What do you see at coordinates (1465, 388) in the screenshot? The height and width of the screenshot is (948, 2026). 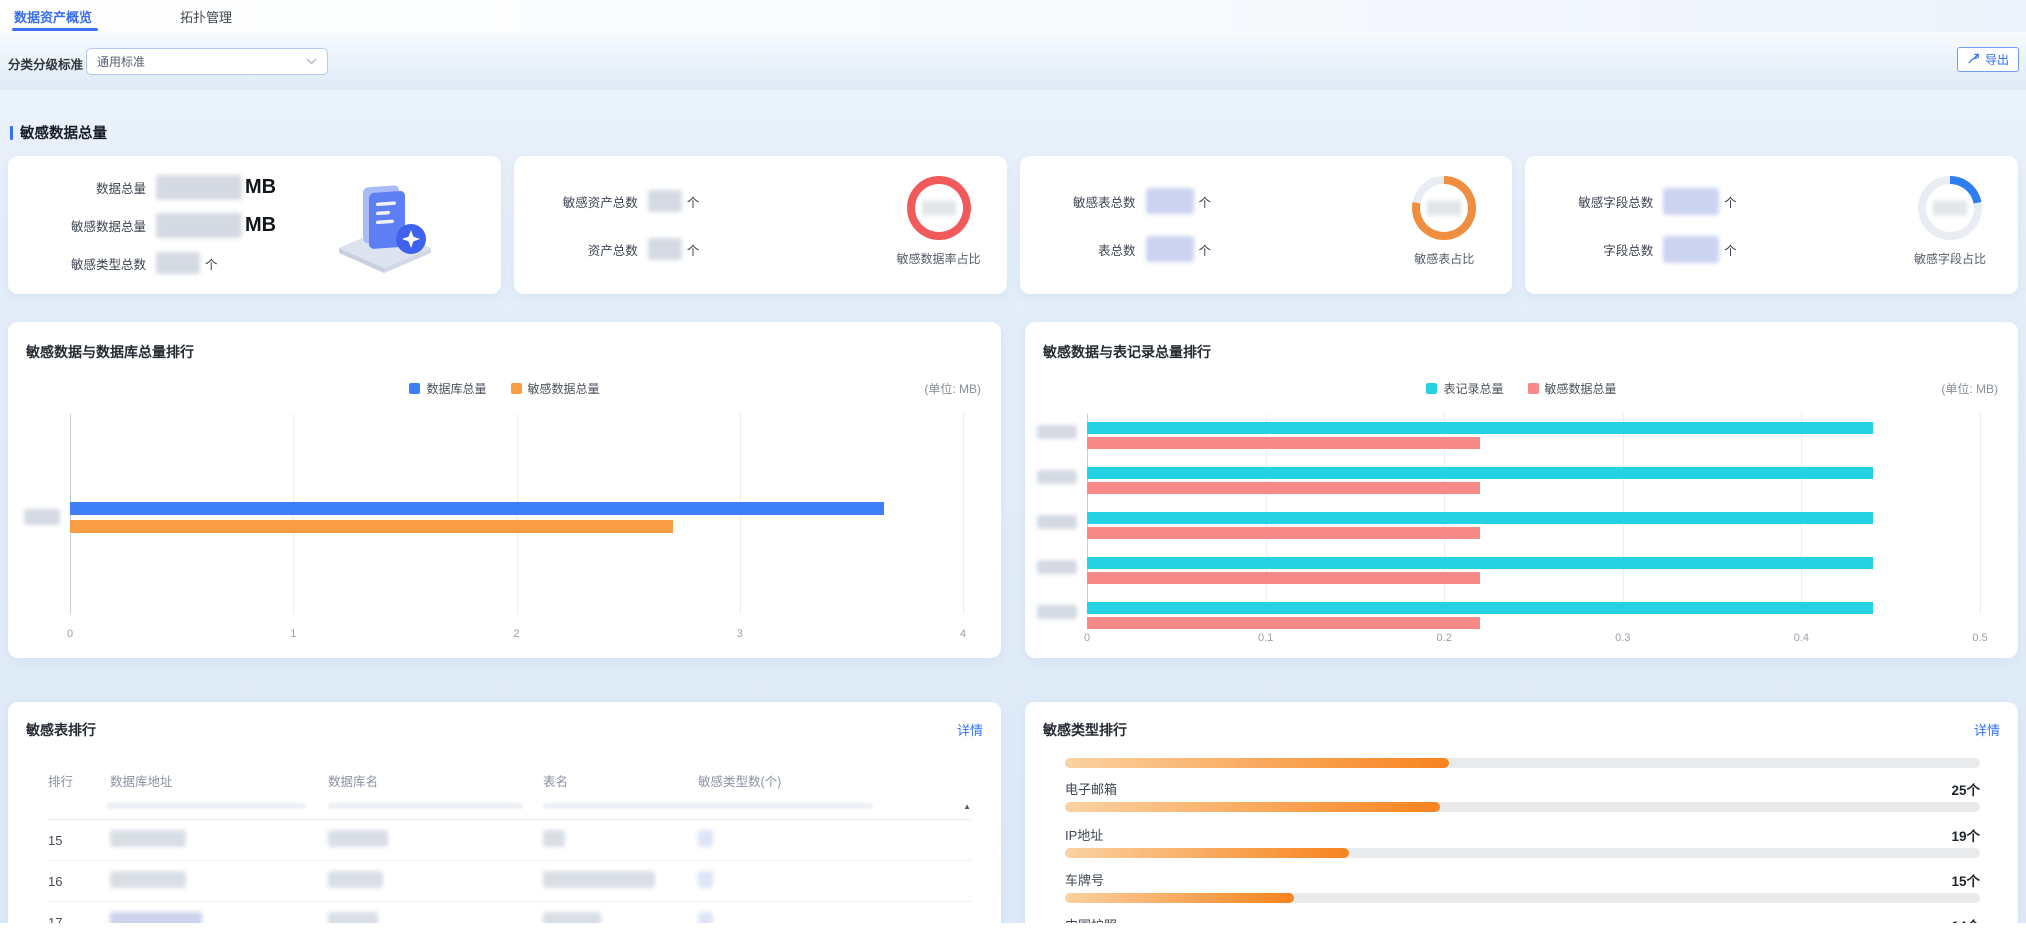 I see `legend-item: 表记录总量` at bounding box center [1465, 388].